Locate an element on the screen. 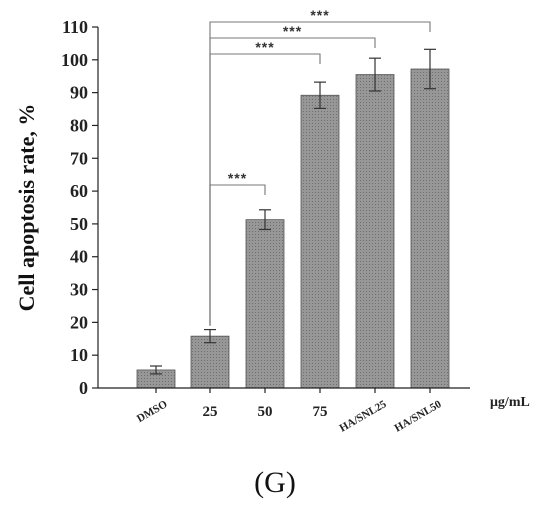 This screenshot has height=508, width=550. x-tick-label: 75 is located at coordinates (320, 412).